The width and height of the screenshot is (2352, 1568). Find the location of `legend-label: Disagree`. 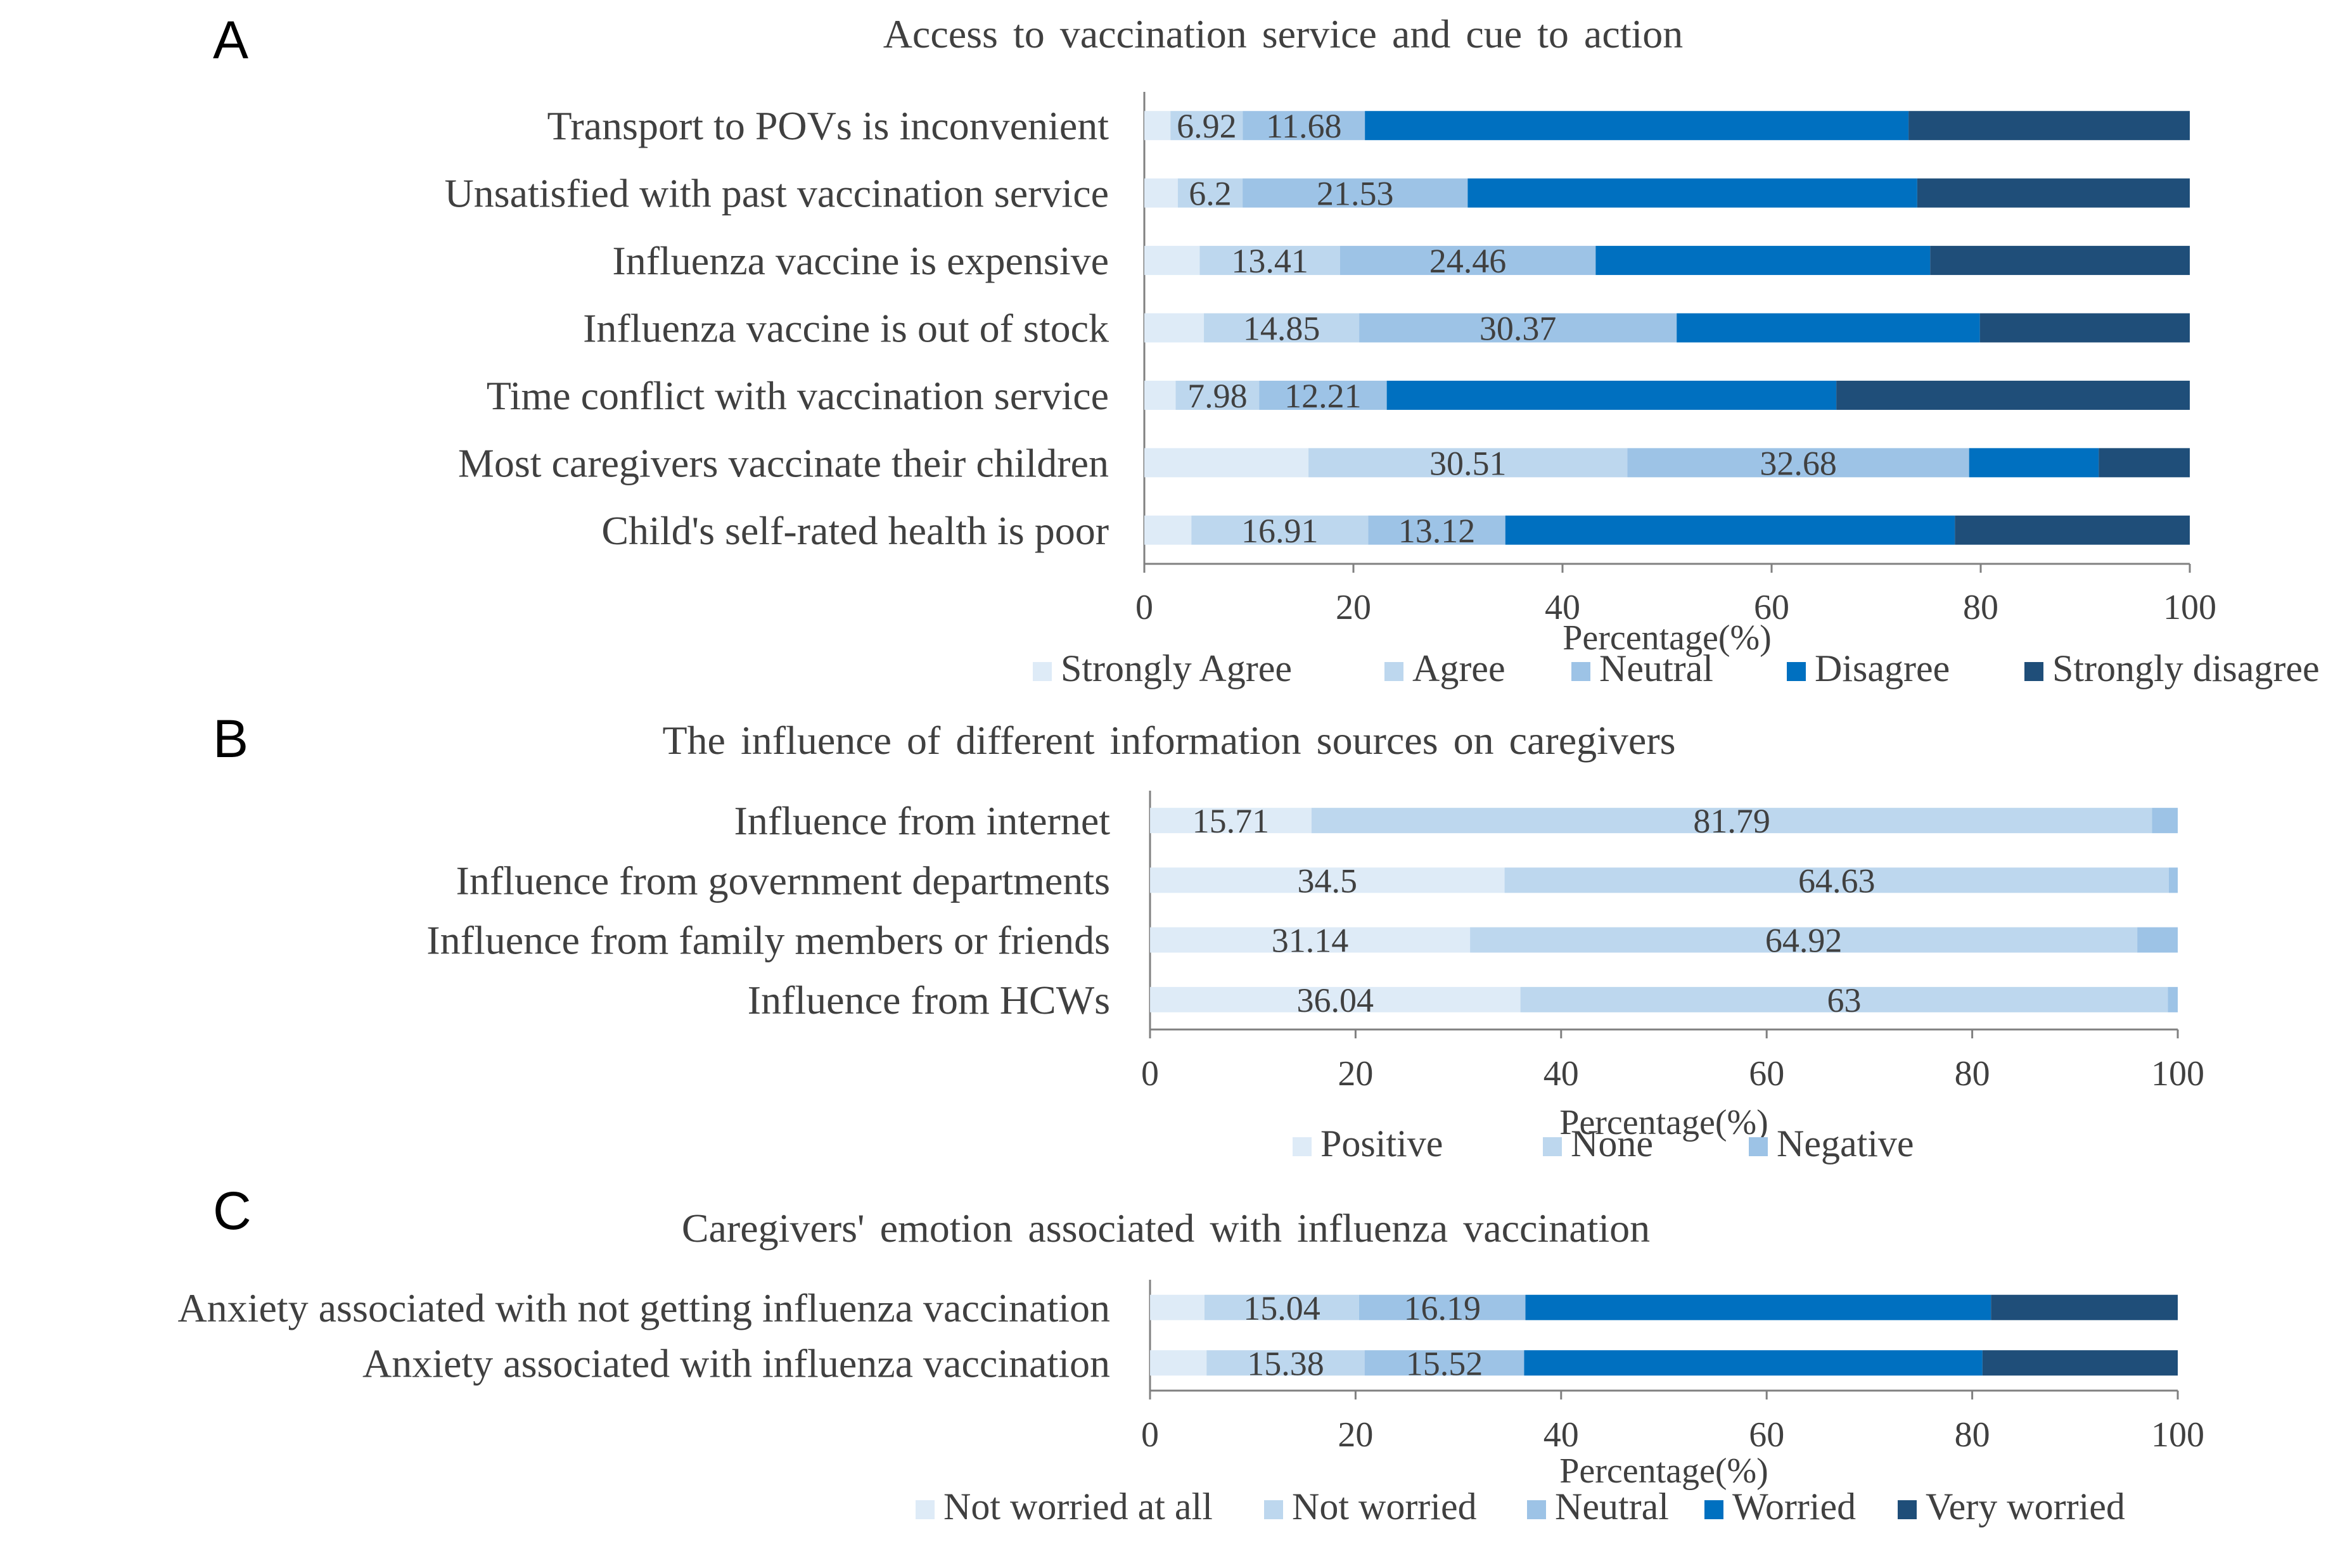

legend-label: Disagree is located at coordinates (1882, 668).